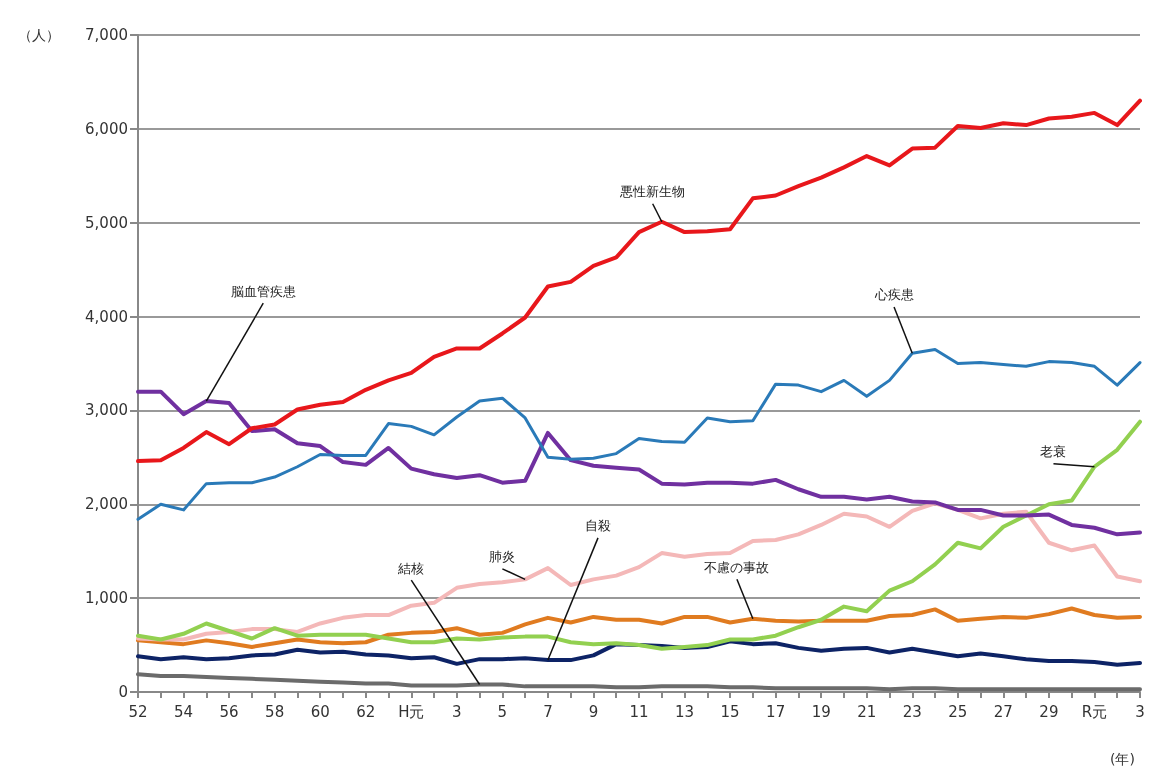  I want to click on x-tick-label: 29, so click(1049, 711).